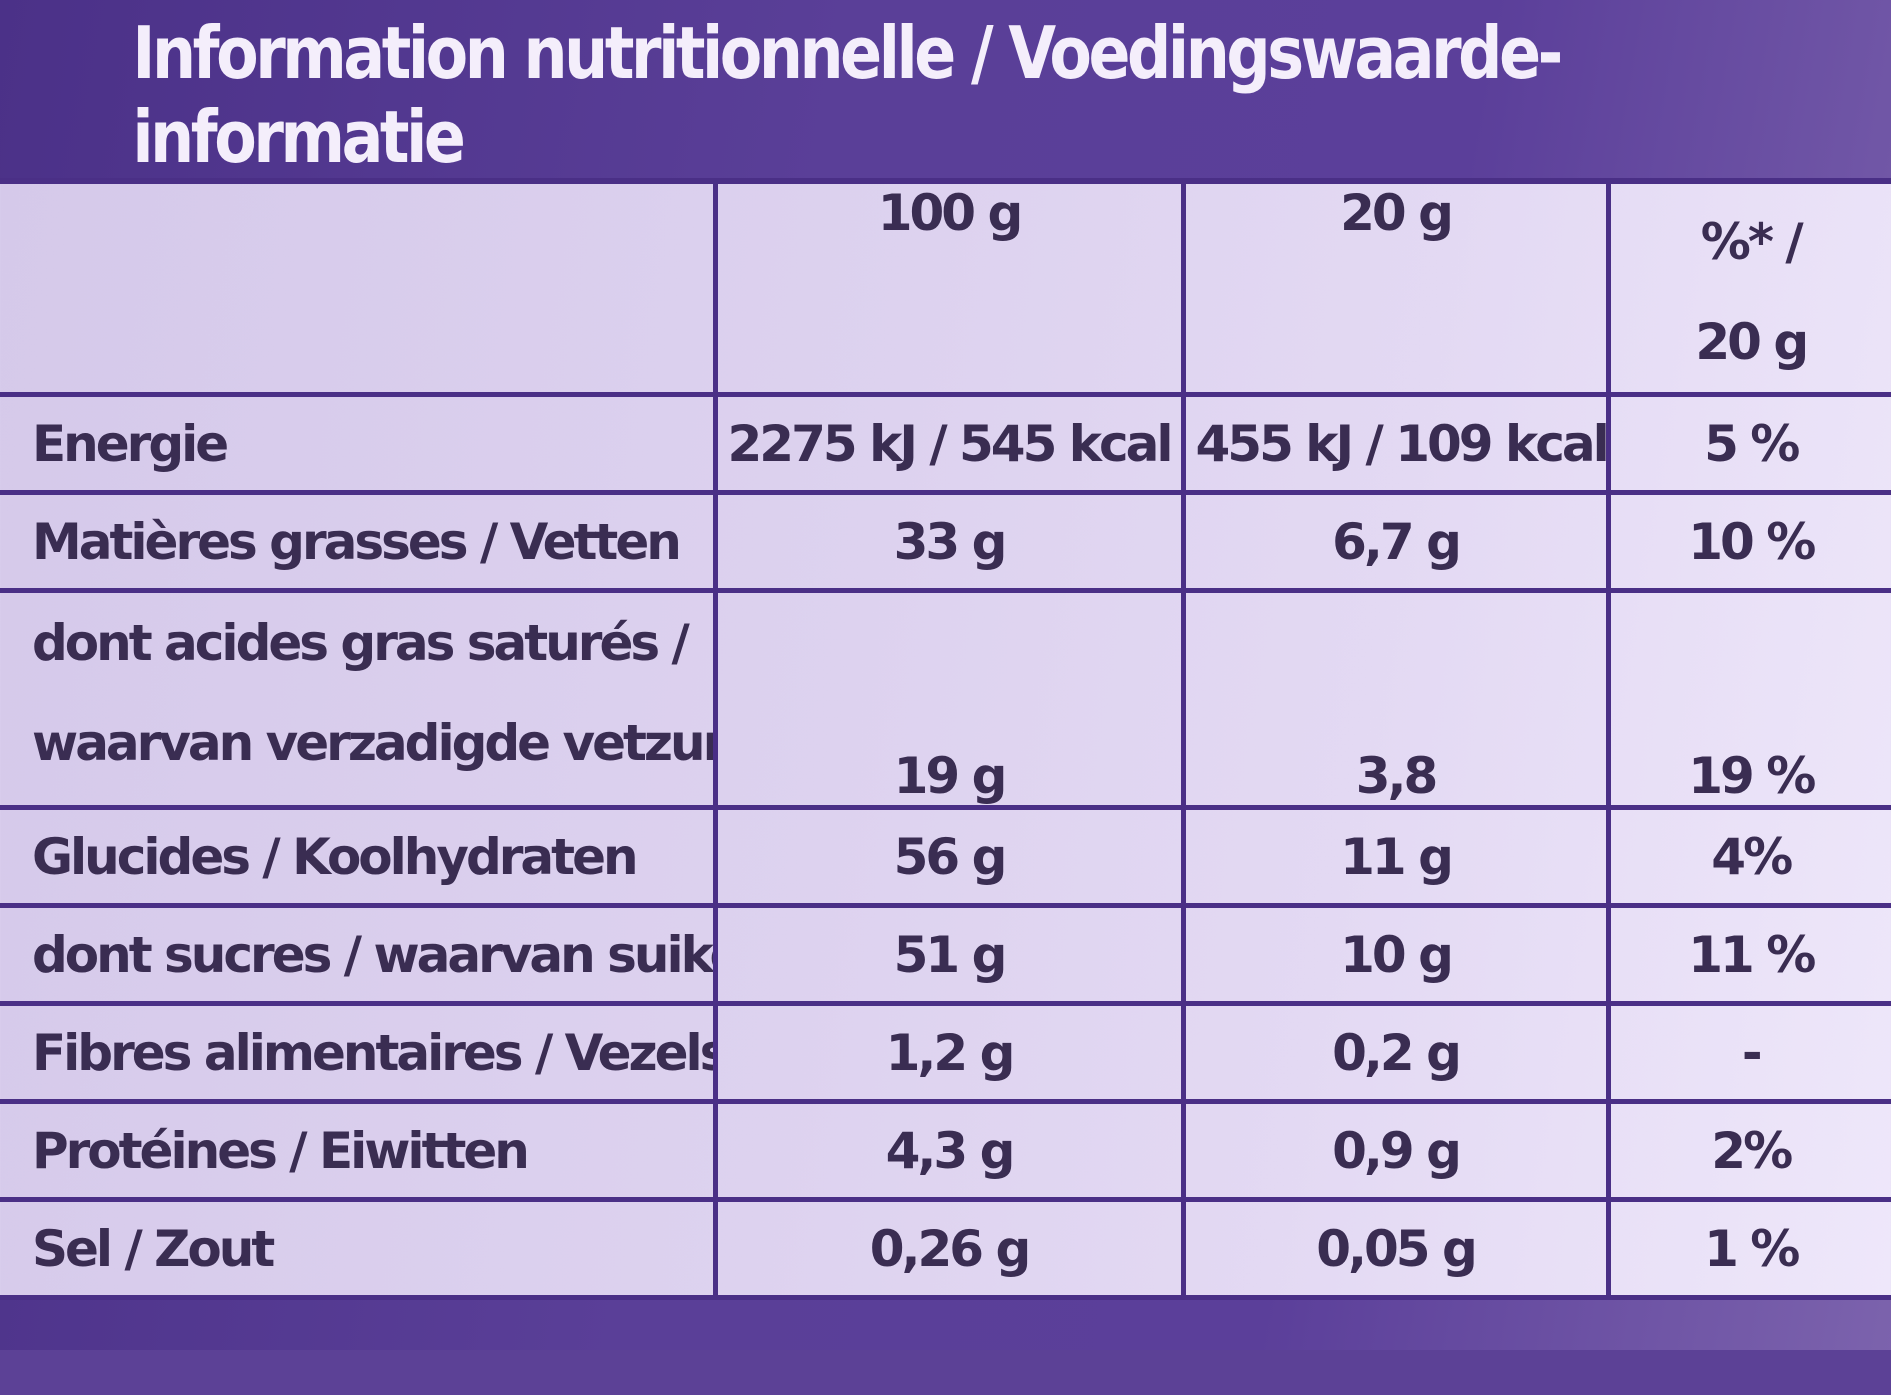 This screenshot has width=1891, height=1395. Describe the element at coordinates (1748, 1150) in the screenshot. I see `row-value-percent: 2%` at that location.